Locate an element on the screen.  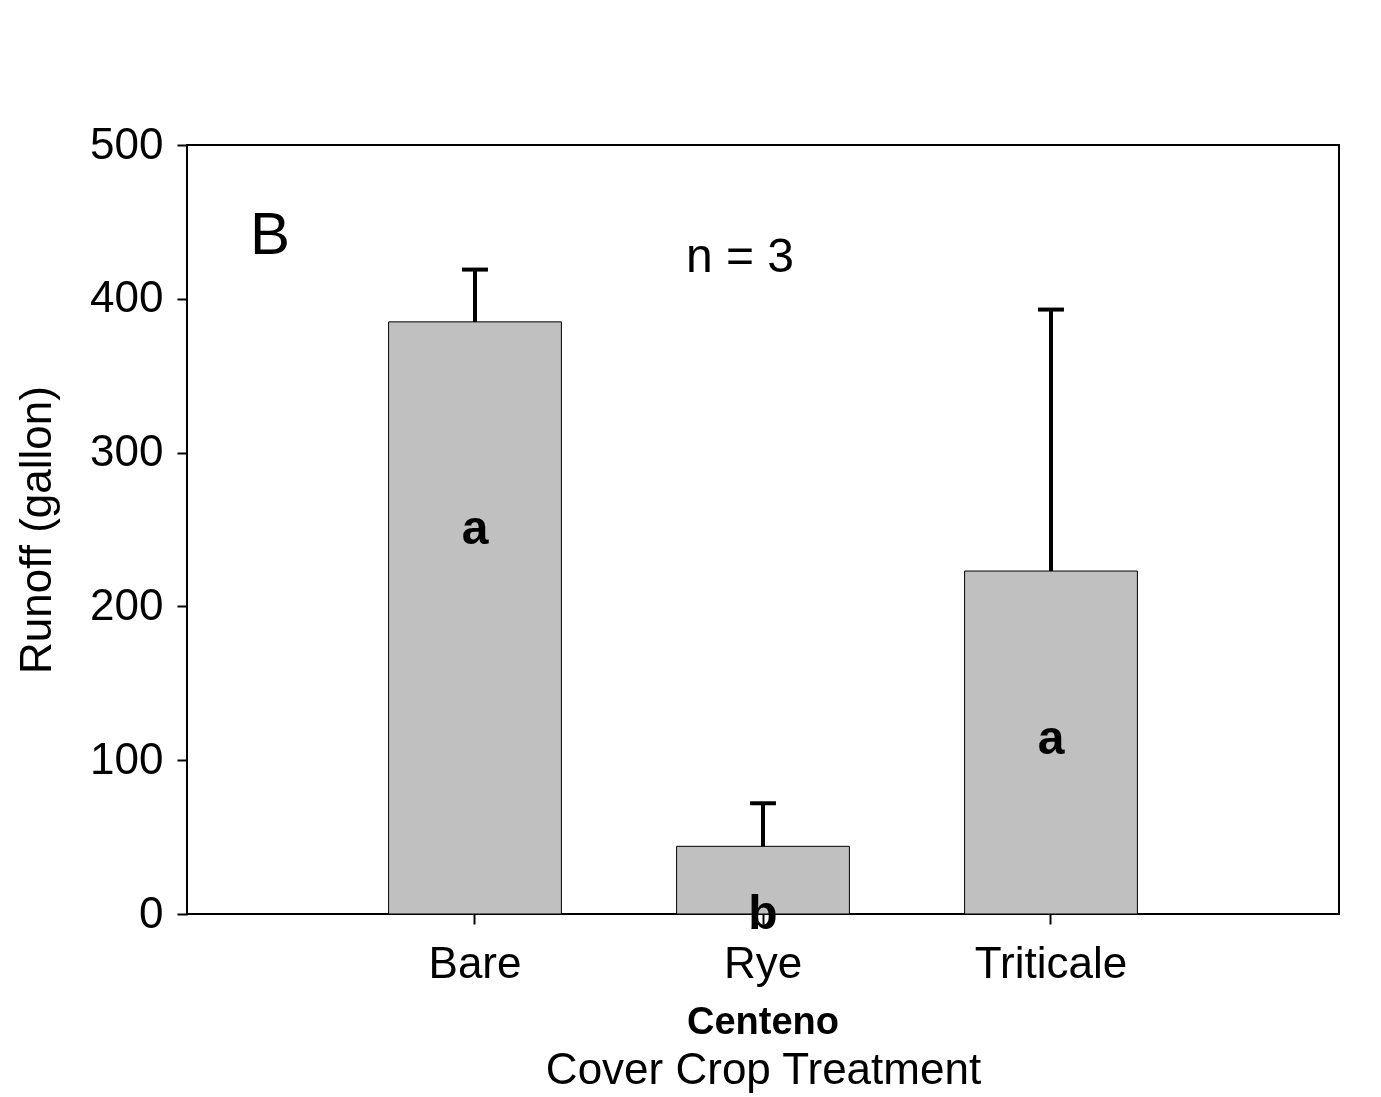
x-tick-label: Rye is located at coordinates (763, 962).